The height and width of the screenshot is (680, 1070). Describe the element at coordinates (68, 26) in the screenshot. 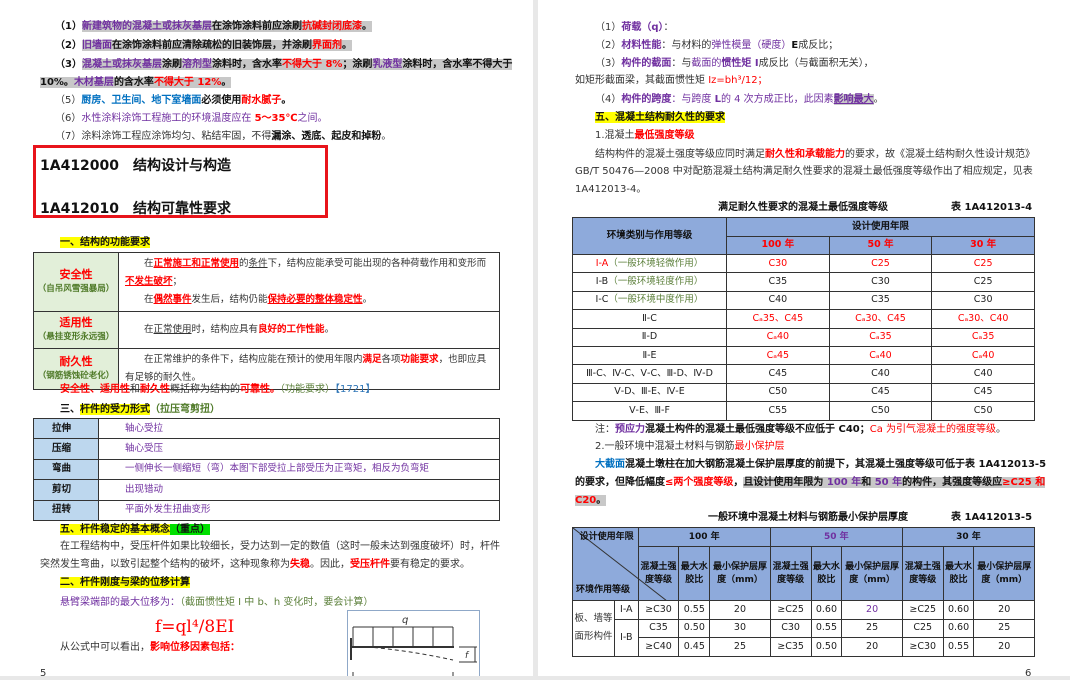

I see `text-run: （1）` at that location.